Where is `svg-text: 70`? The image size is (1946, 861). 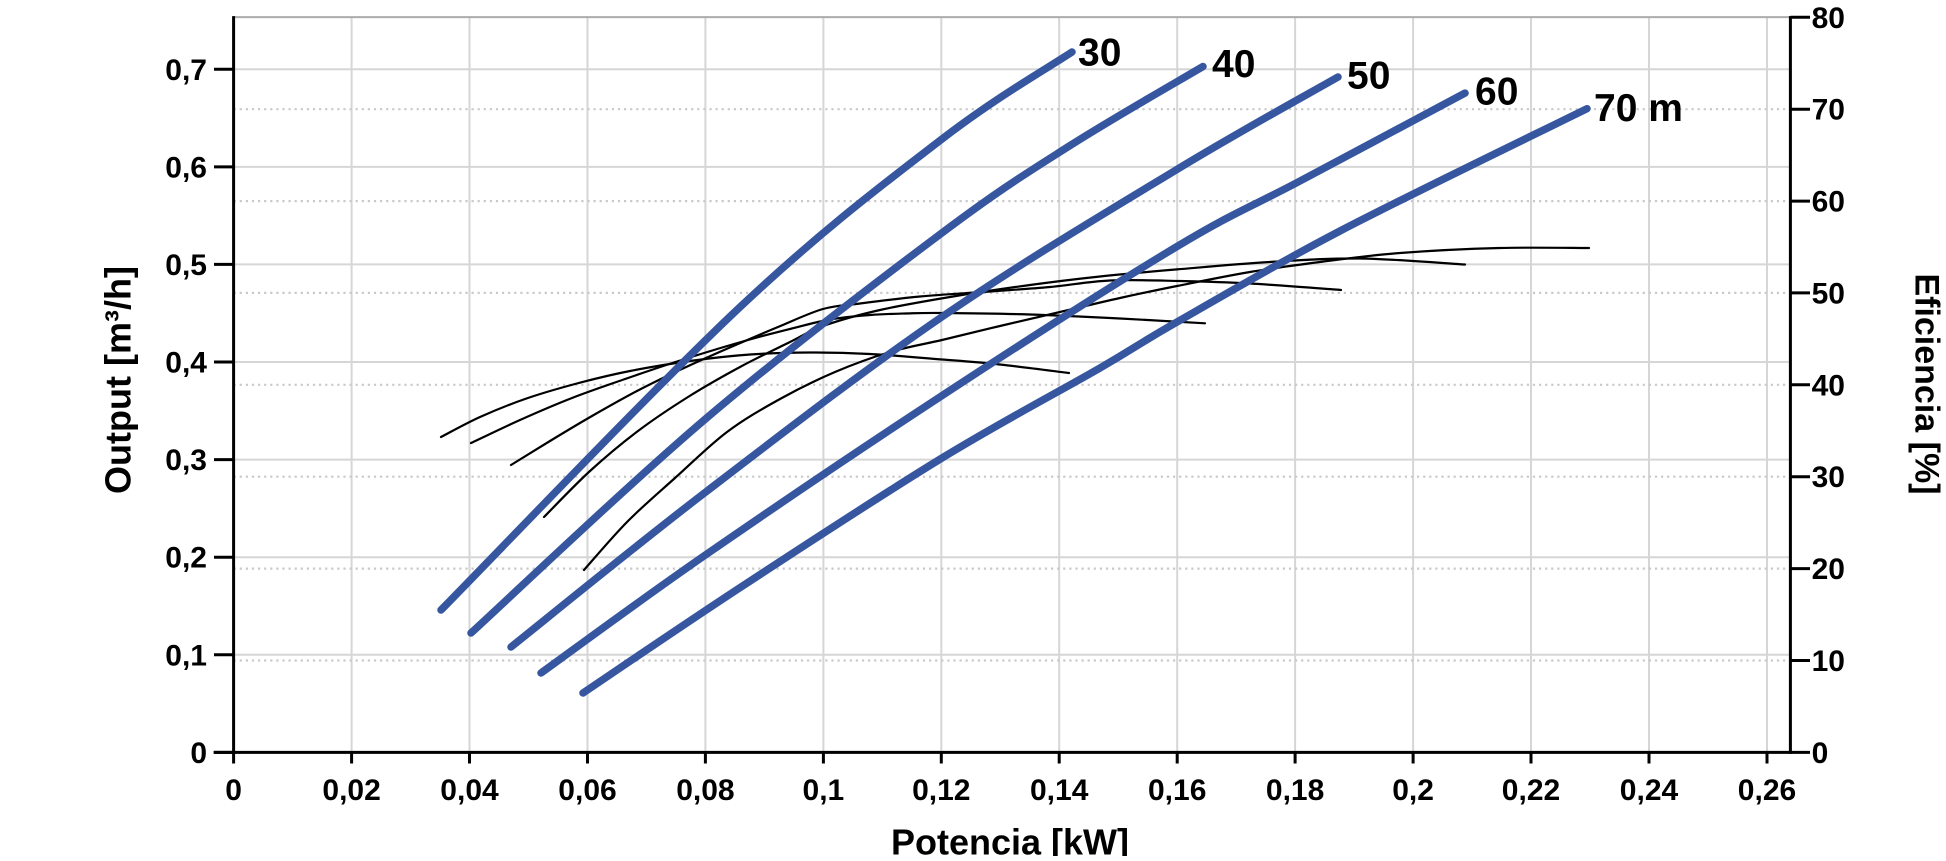 svg-text: 70 is located at coordinates (1828, 110).